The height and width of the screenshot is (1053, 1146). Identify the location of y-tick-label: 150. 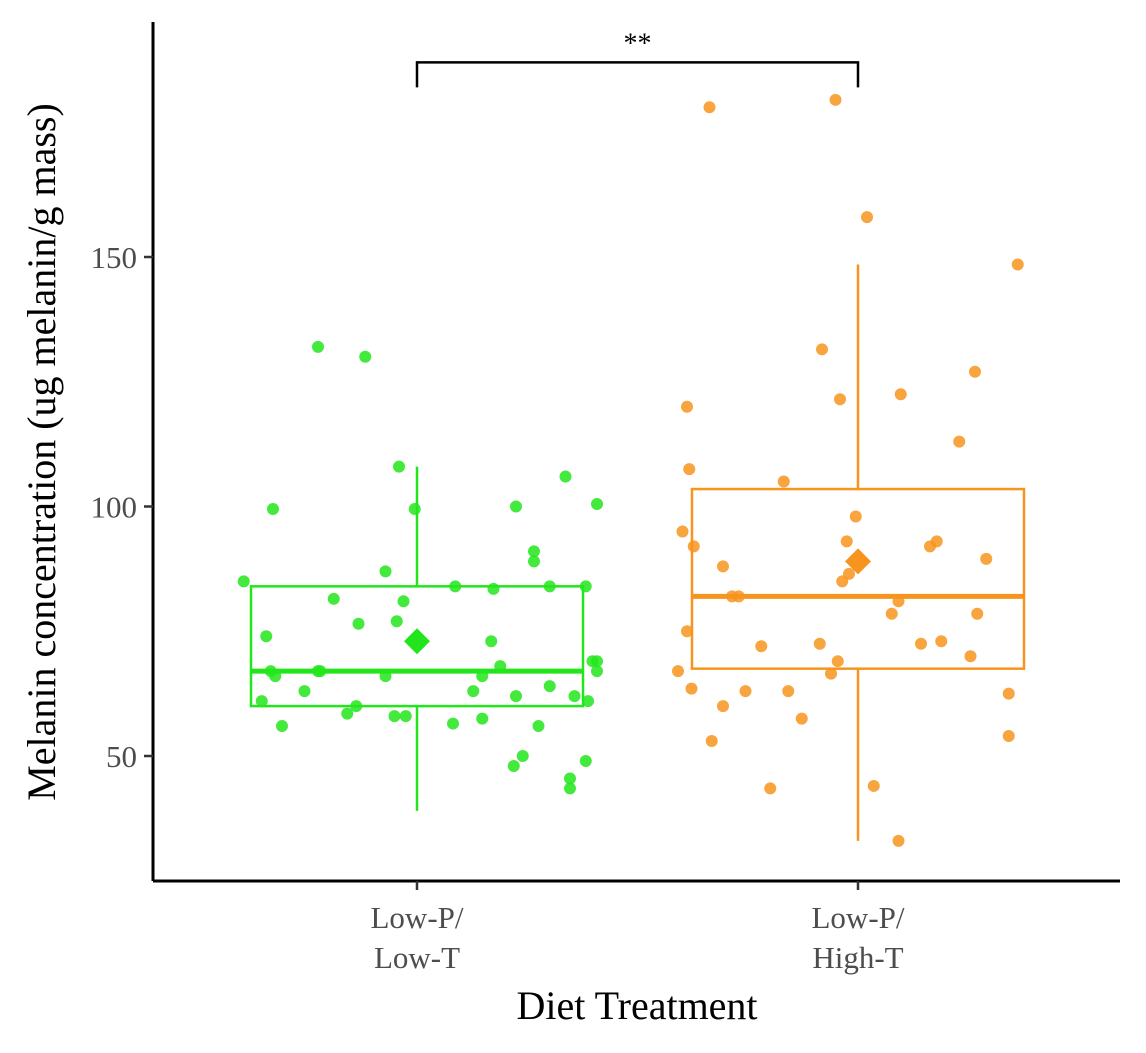
(114, 257).